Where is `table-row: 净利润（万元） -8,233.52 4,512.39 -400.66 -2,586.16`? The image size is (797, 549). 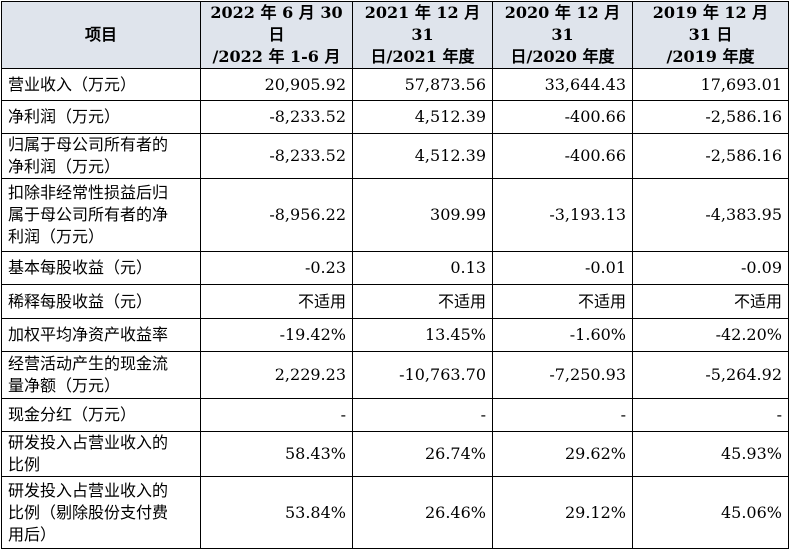 table-row: 净利润（万元） -8,233.52 4,512.39 -400.66 -2,586.16 is located at coordinates (395, 117).